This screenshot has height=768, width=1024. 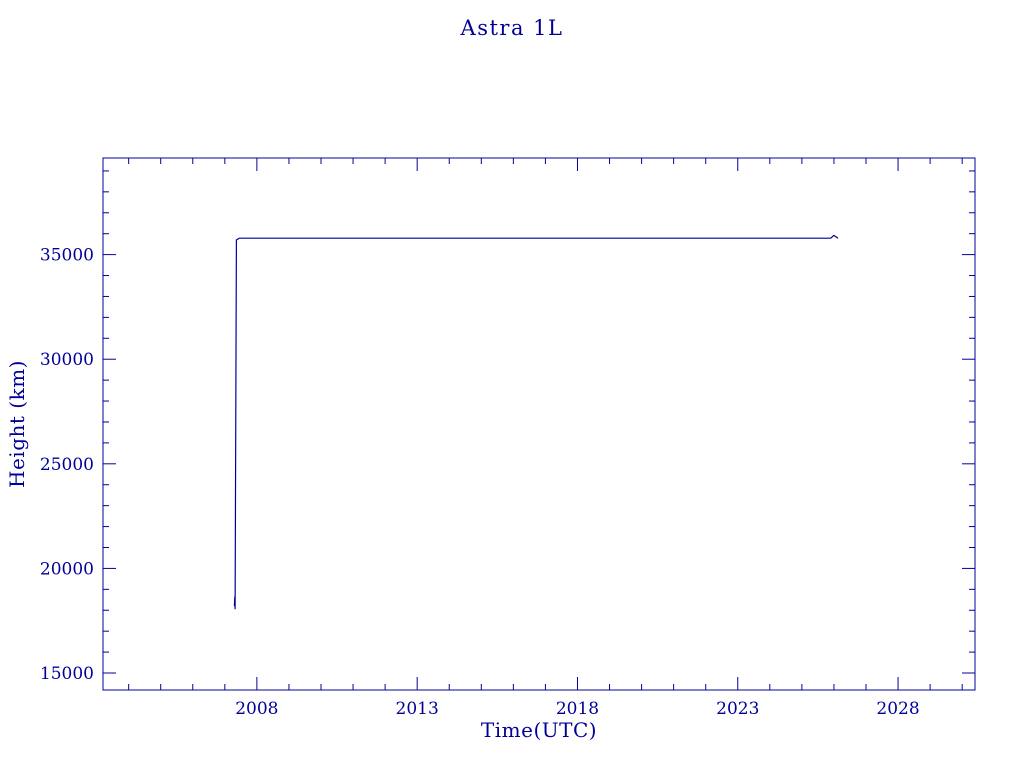 I want to click on x-tick-label: 2018, so click(x=577, y=709).